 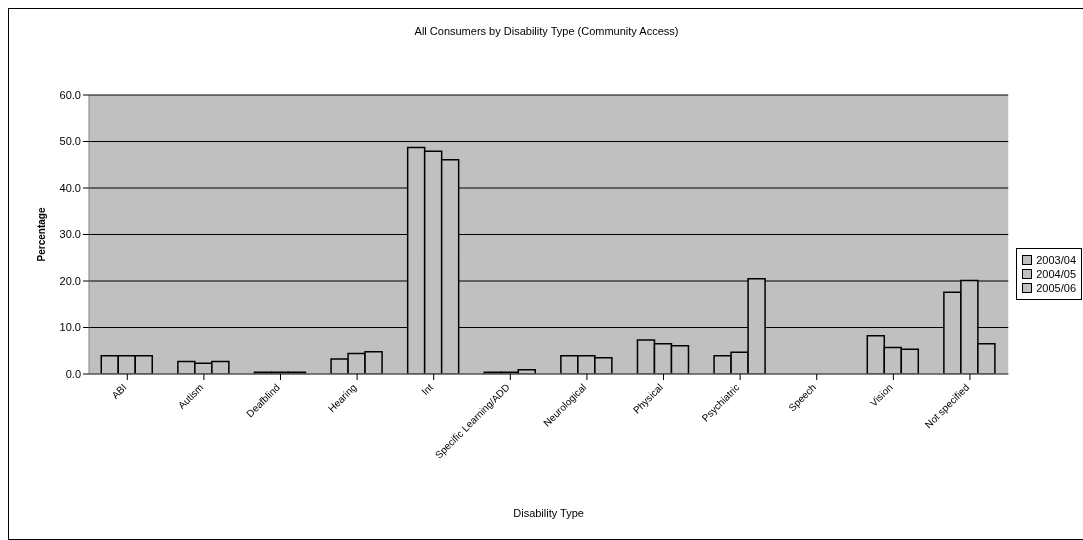 What do you see at coordinates (73, 373) in the screenshot?
I see `y-tick-label: 0.0` at bounding box center [73, 373].